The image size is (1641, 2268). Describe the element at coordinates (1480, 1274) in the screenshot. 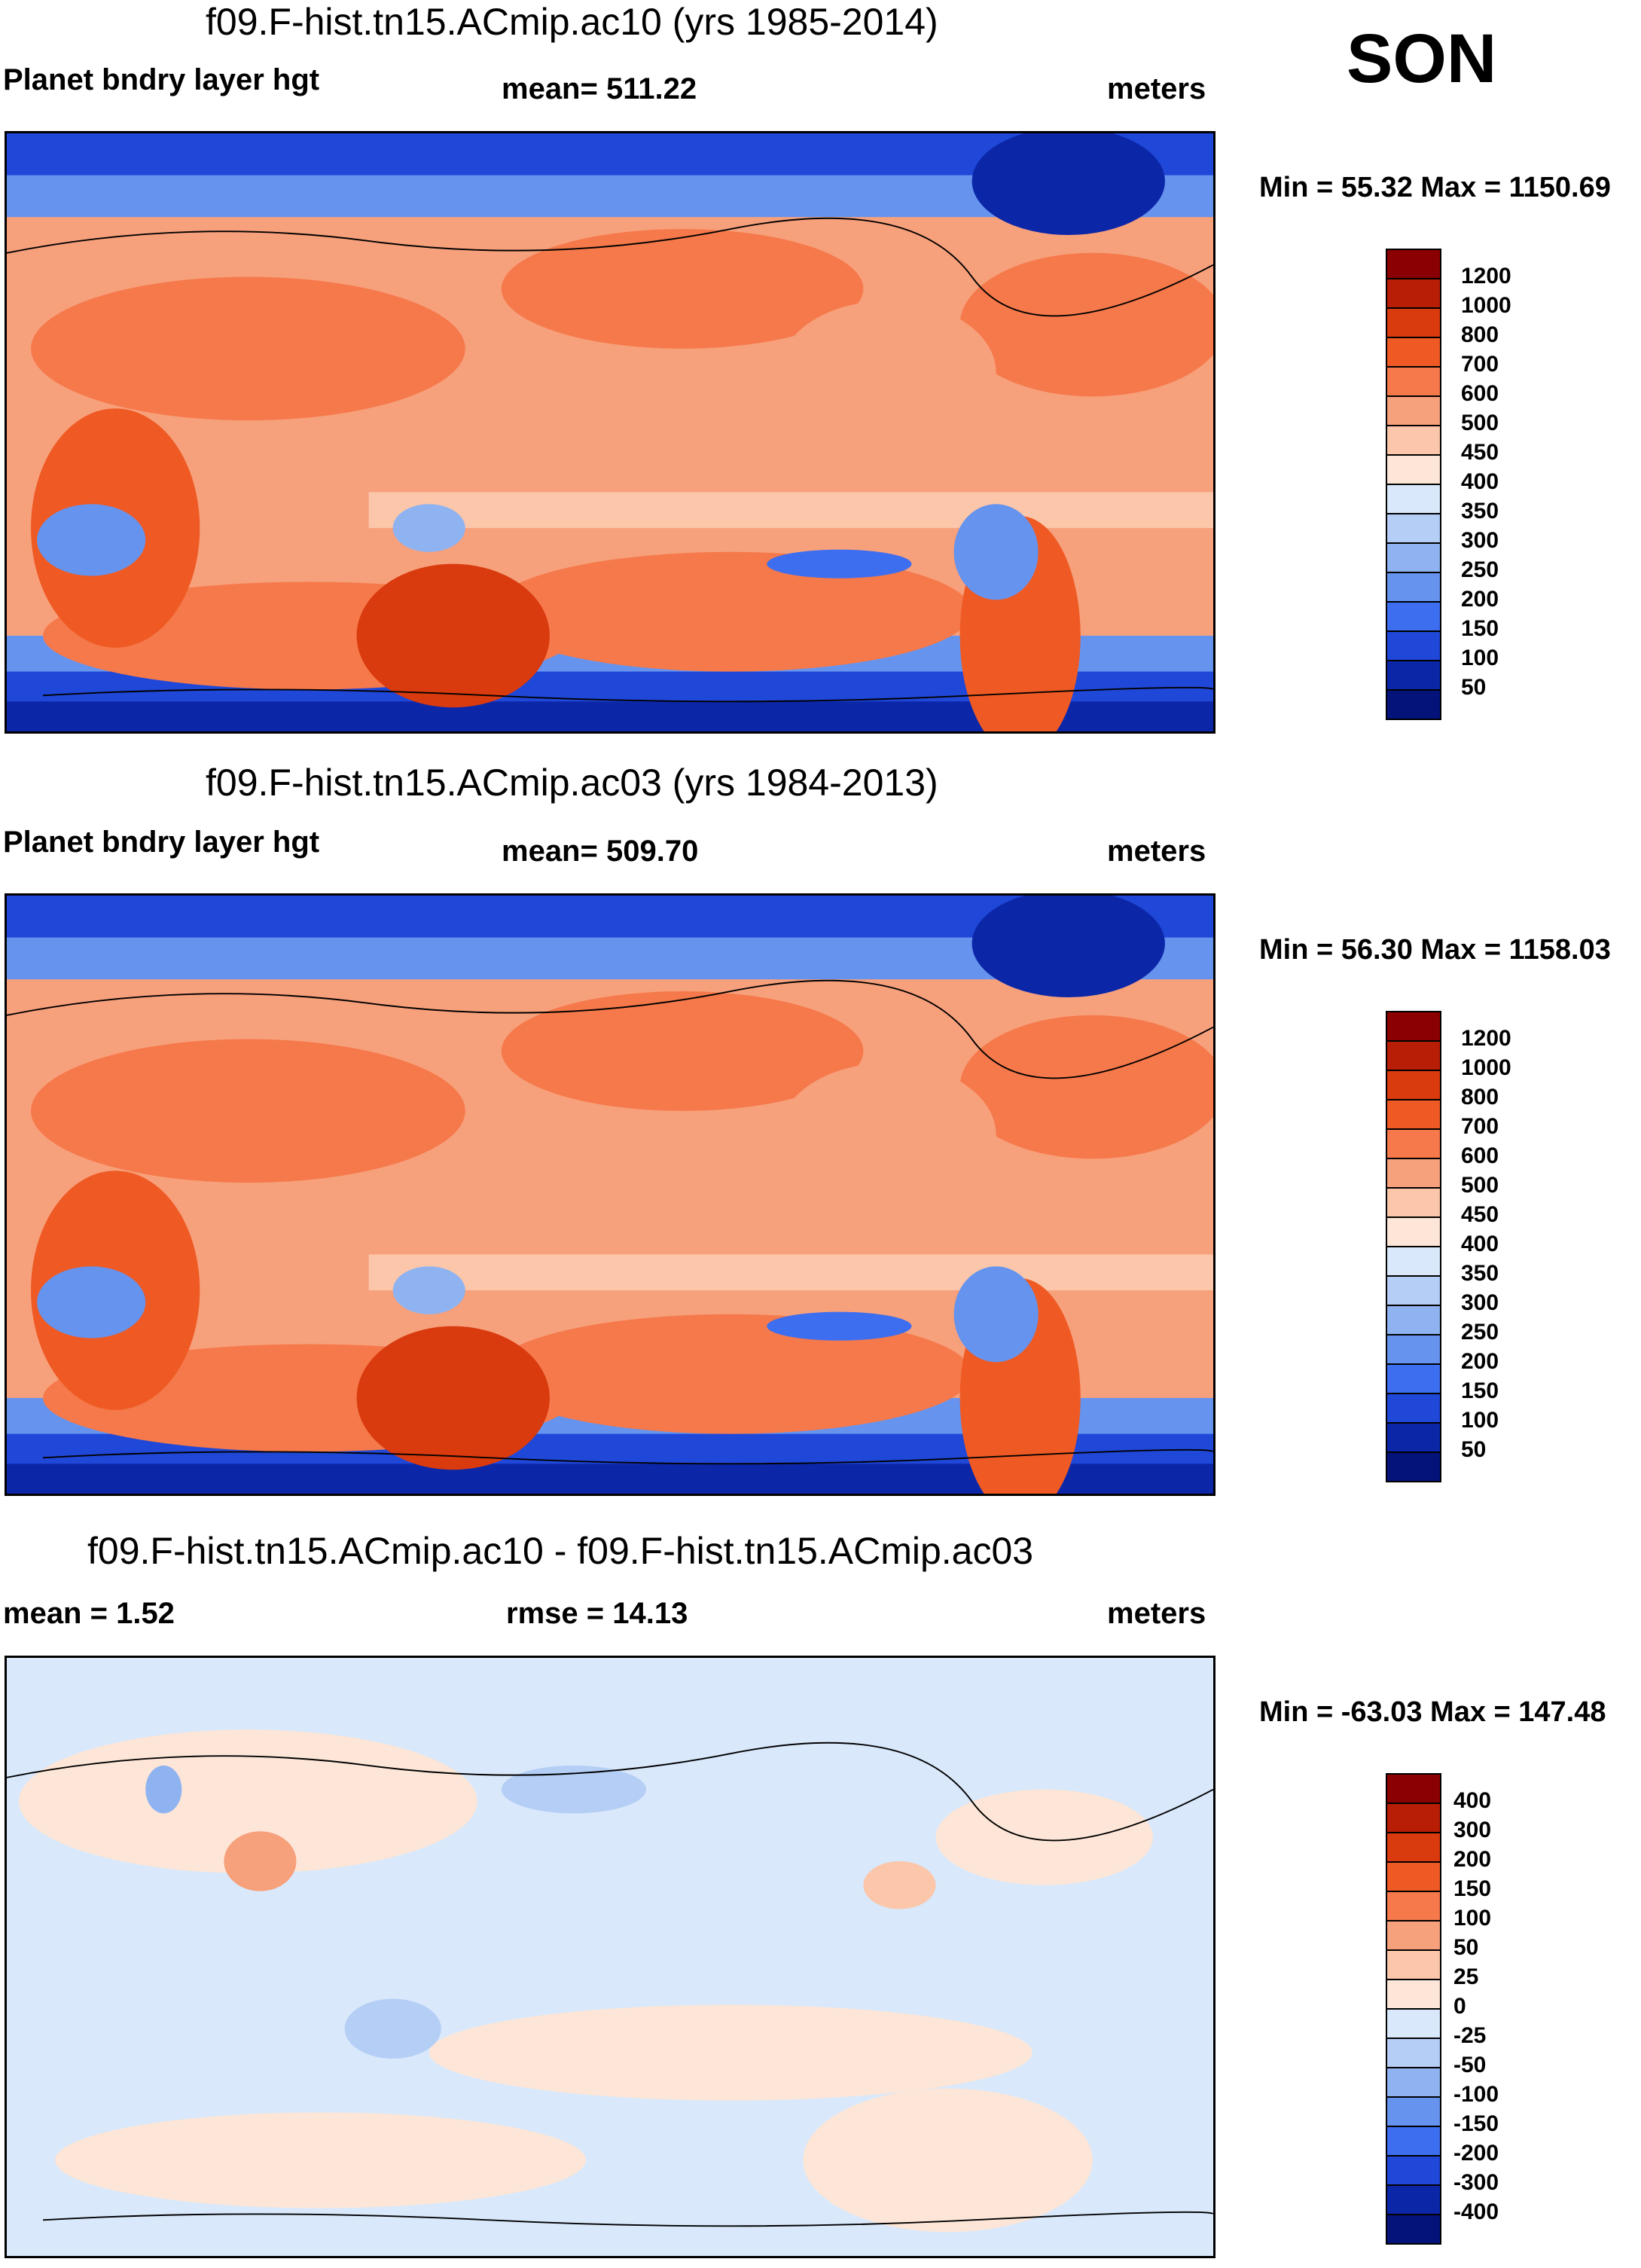

I see `panel-2-colorbar-label: 350` at that location.